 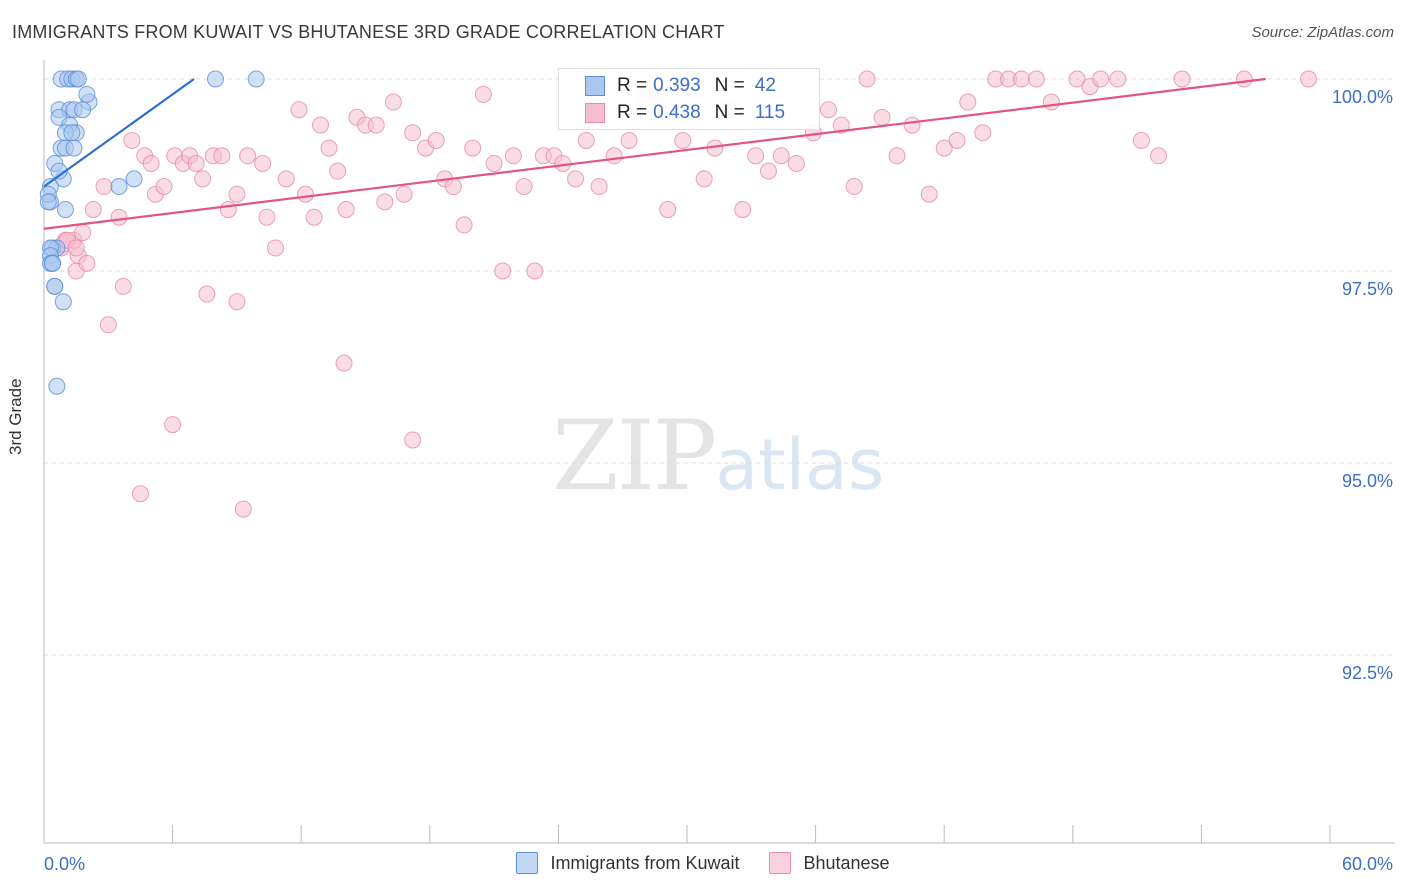 What do you see at coordinates (680, 86) in the screenshot?
I see `legend-row-kuwait: R = 0.393 N = 42` at bounding box center [680, 86].